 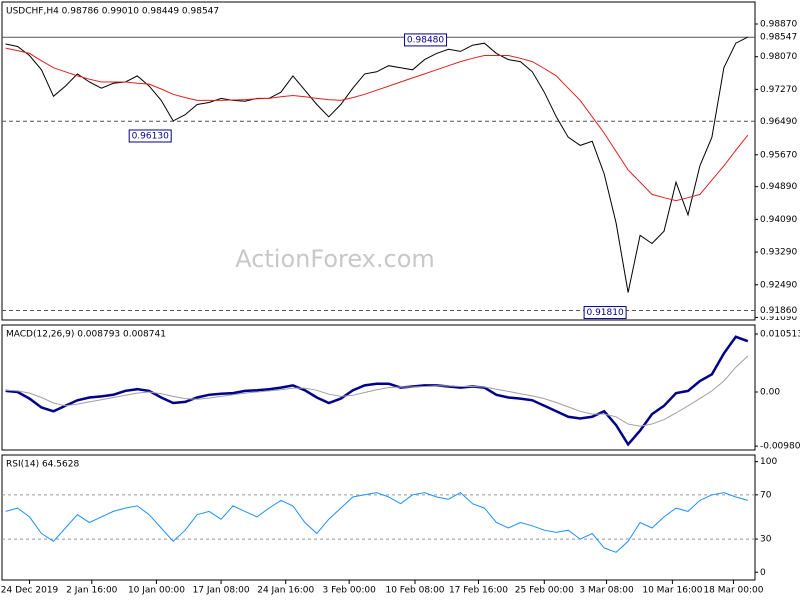 What do you see at coordinates (778, 253) in the screenshot?
I see `y-tick-label: 0.93290` at bounding box center [778, 253].